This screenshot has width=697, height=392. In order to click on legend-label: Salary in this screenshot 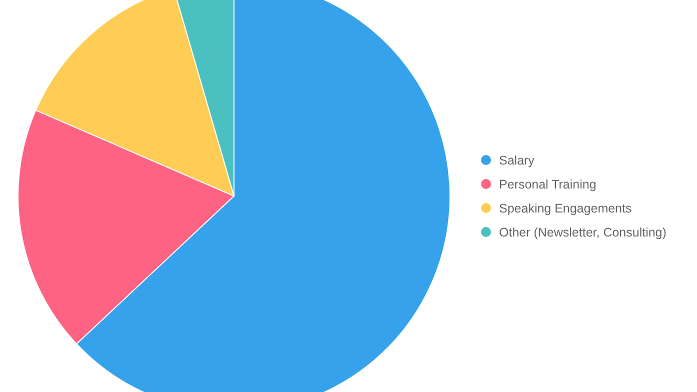, I will do `click(517, 161)`.